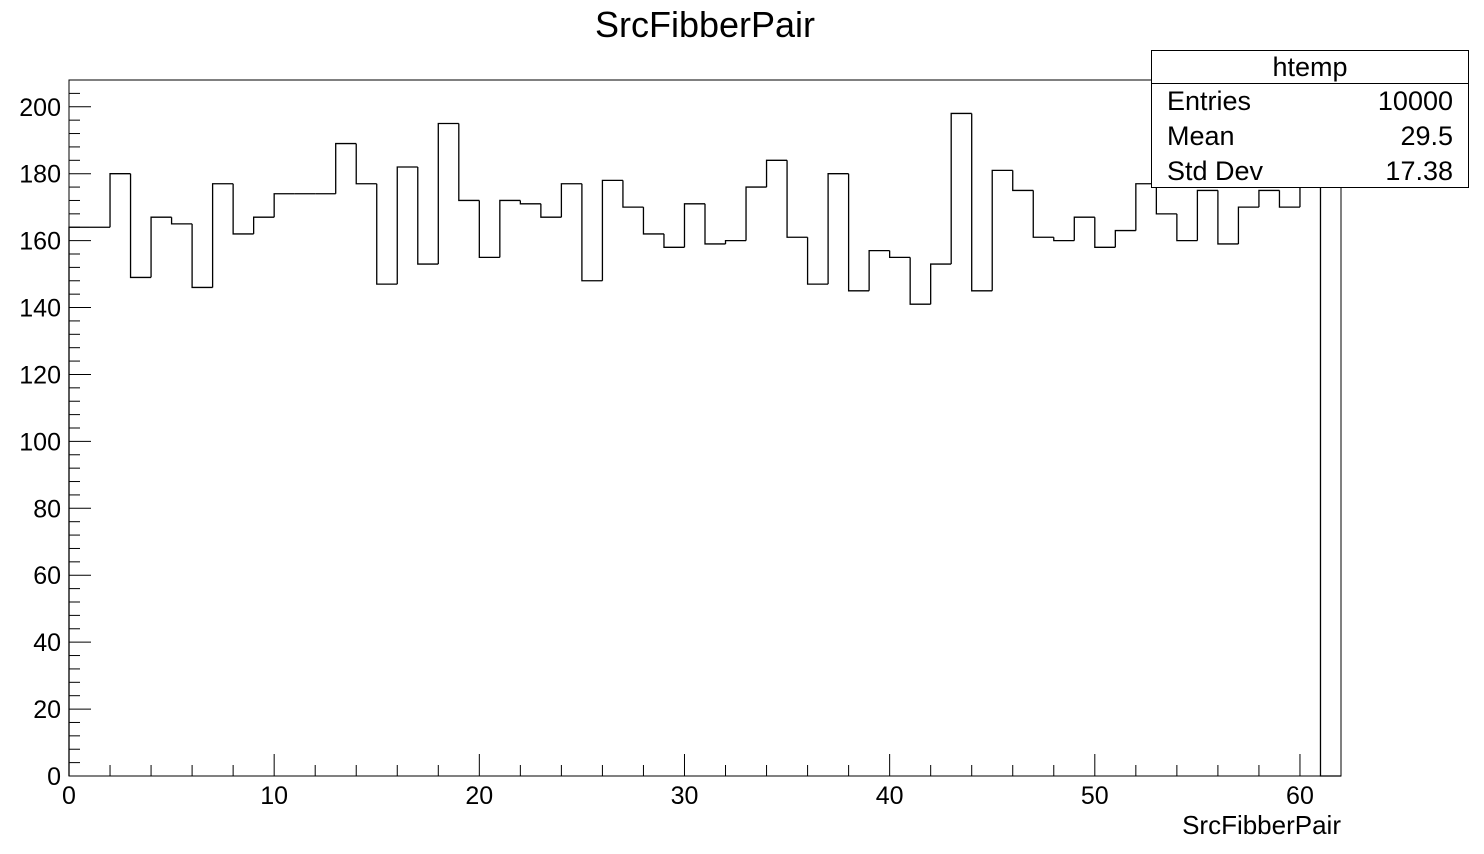  Describe the element at coordinates (705, 24) in the screenshot. I see `chart-title: SrcFibberPair` at that location.